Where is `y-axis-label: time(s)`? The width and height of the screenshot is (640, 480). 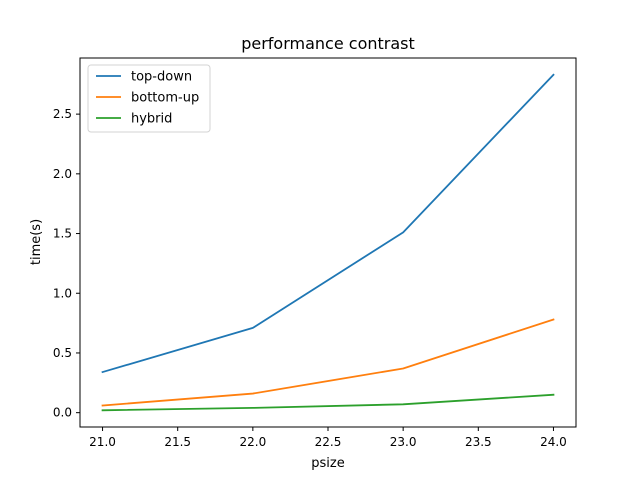 y-axis-label: time(s) is located at coordinates (36, 242).